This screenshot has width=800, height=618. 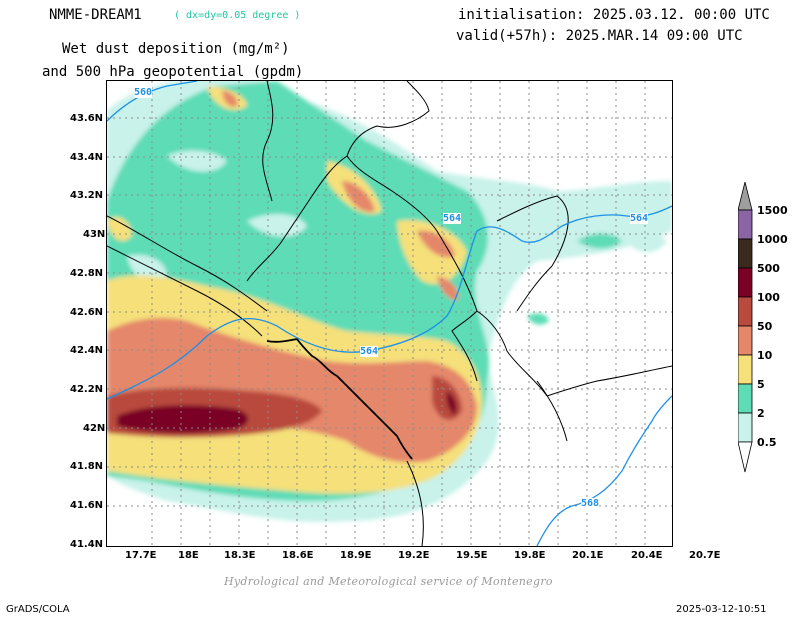 What do you see at coordinates (765, 355) in the screenshot?
I see `colorbar-label: 10` at bounding box center [765, 355].